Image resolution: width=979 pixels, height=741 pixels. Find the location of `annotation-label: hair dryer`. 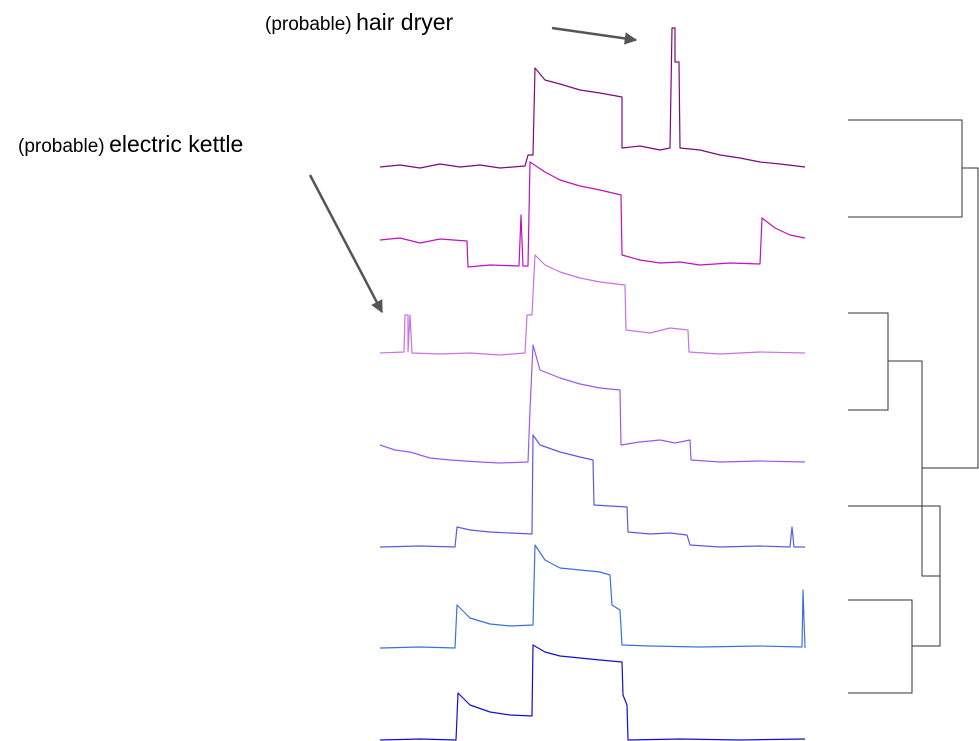

annotation-label: hair dryer is located at coordinates (404, 22).